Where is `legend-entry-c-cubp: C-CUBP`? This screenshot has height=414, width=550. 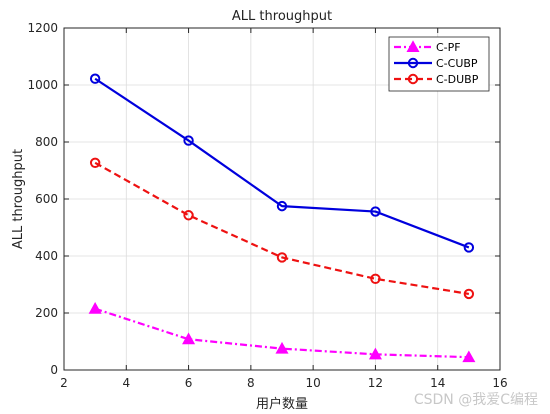
legend-entry-c-cubp: C-CUBP is located at coordinates (436, 63).